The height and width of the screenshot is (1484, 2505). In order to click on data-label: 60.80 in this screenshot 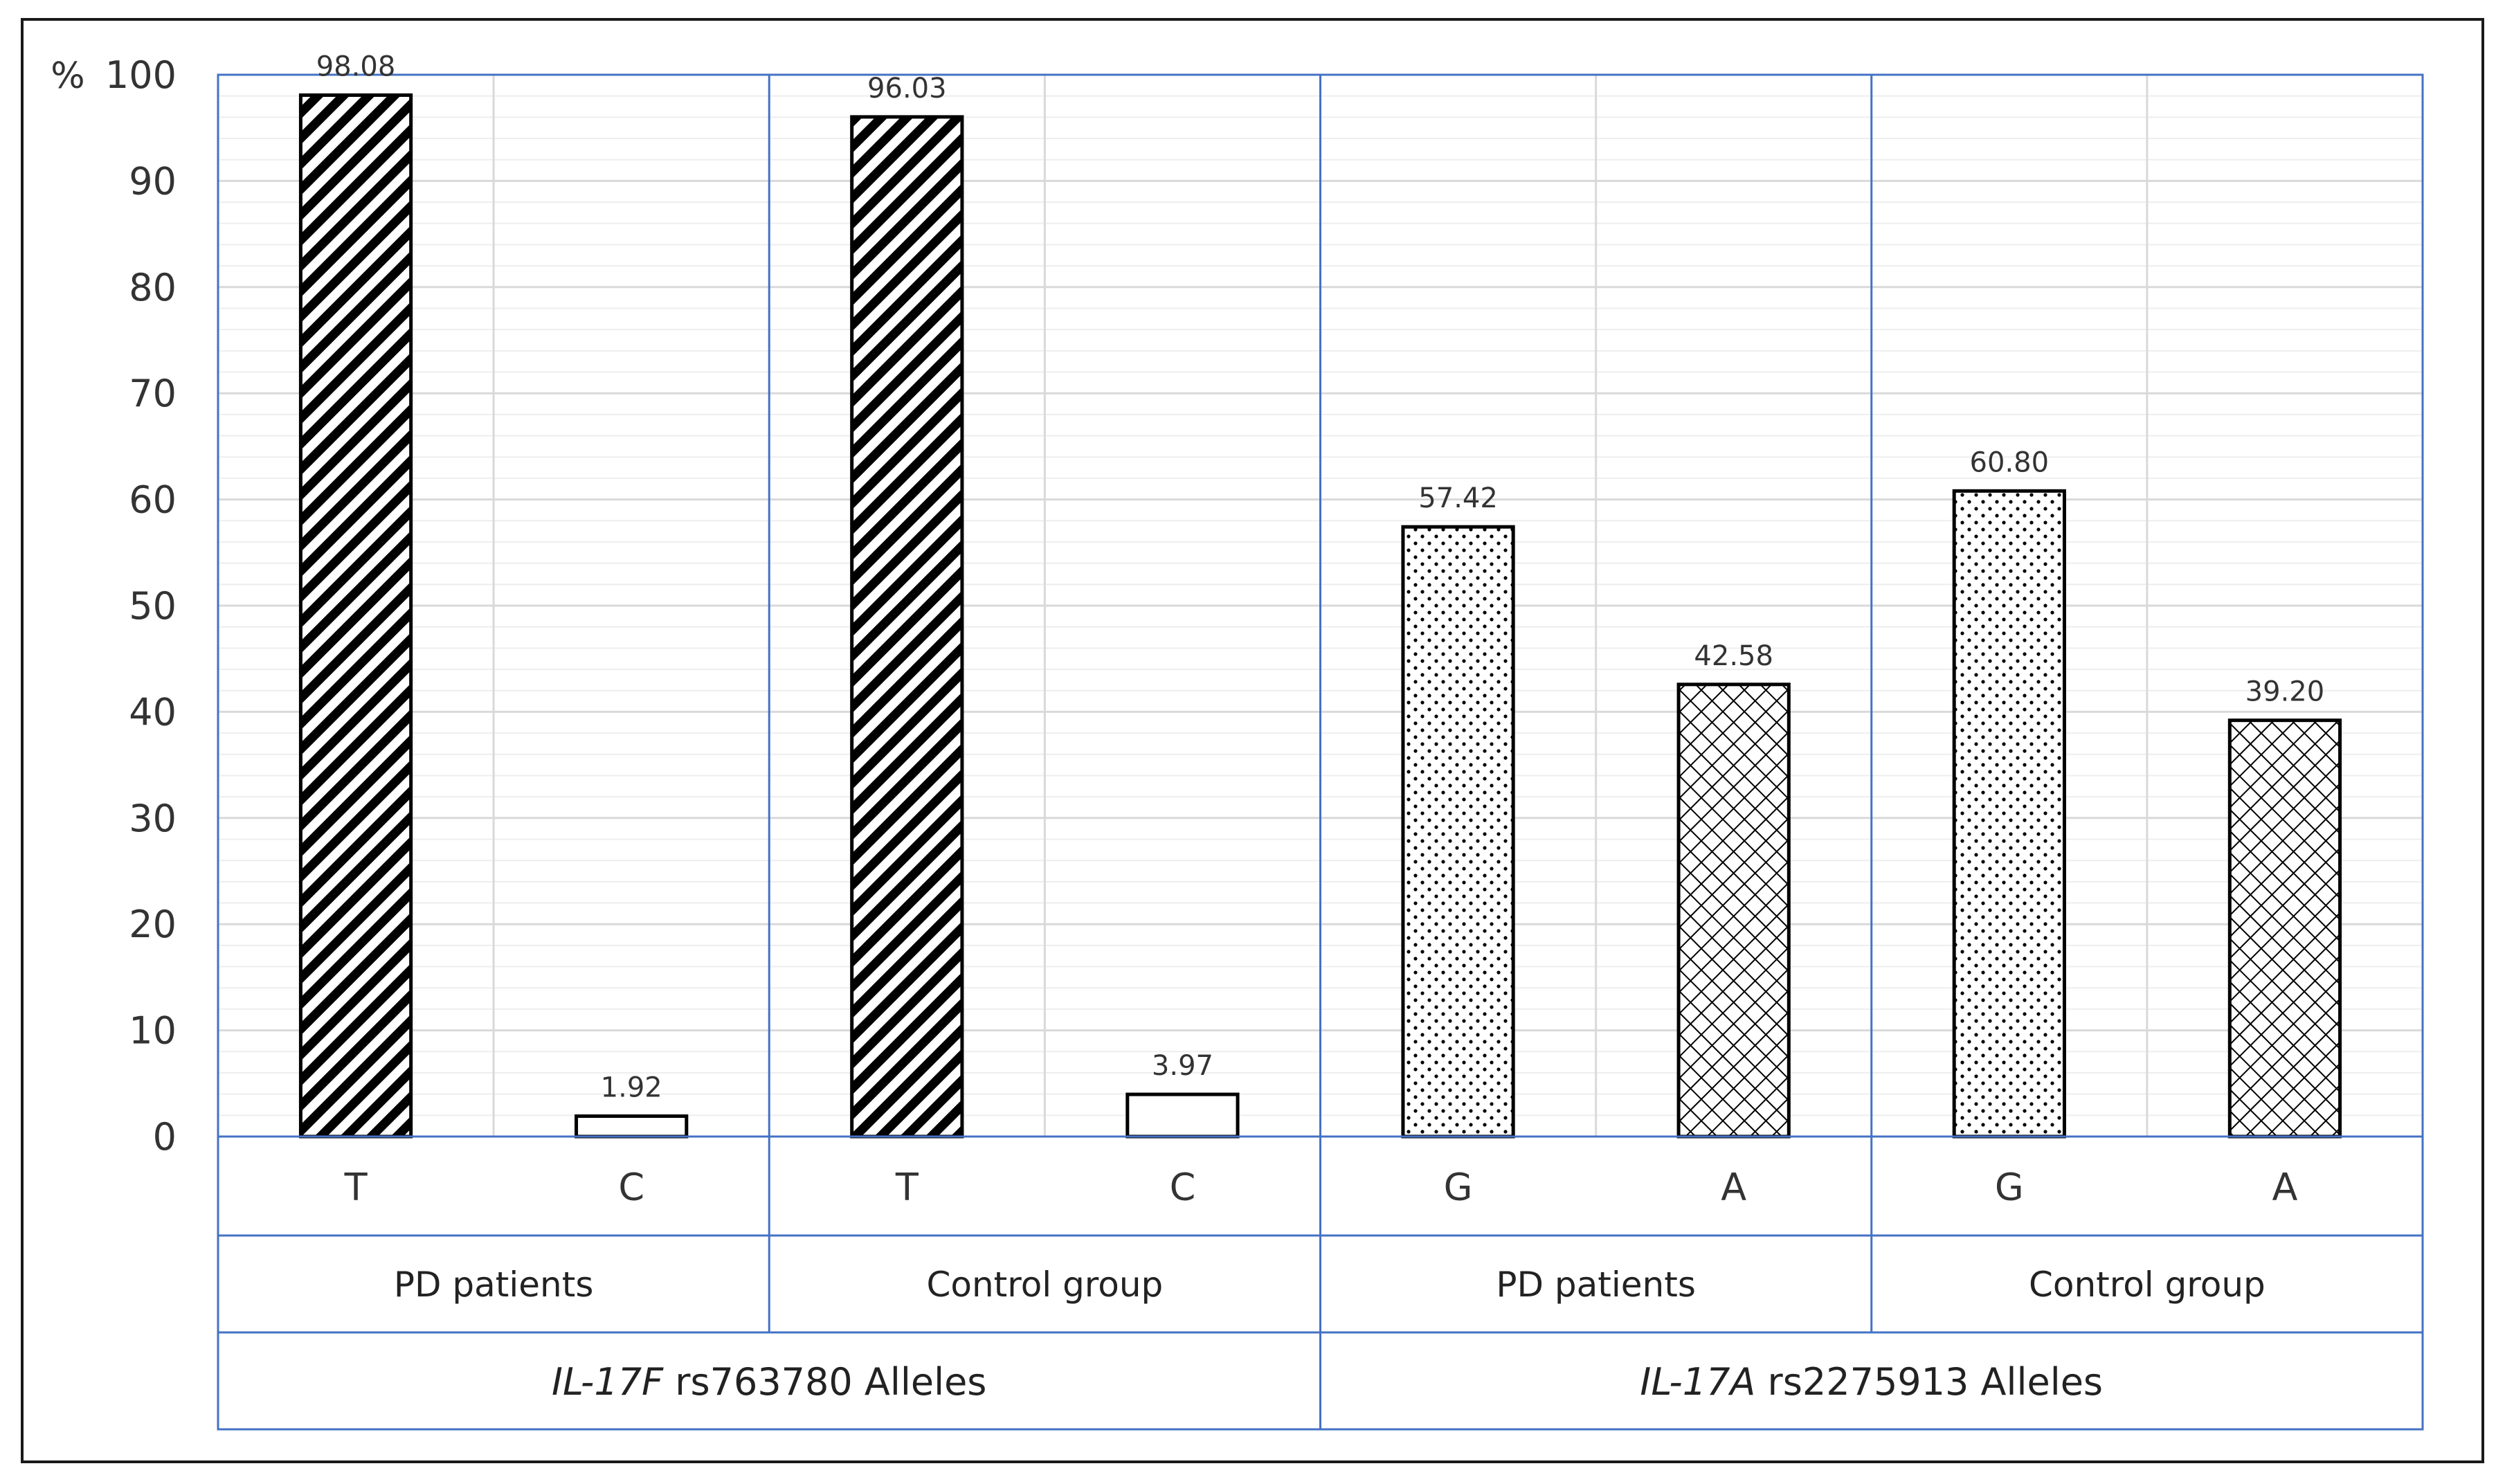, I will do `click(2010, 462)`.